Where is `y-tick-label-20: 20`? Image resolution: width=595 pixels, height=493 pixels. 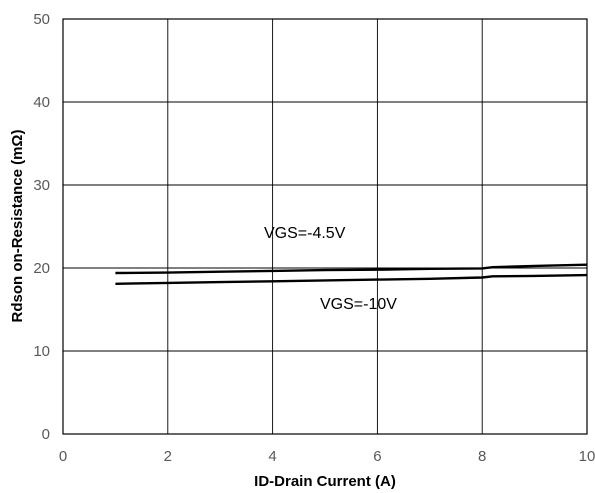
y-tick-label-20: 20 is located at coordinates (41, 268).